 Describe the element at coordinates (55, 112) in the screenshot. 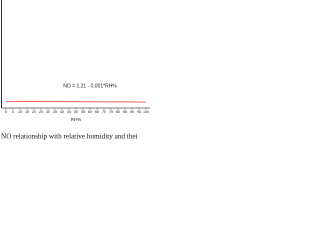

I see `x-tick-label: 35` at that location.